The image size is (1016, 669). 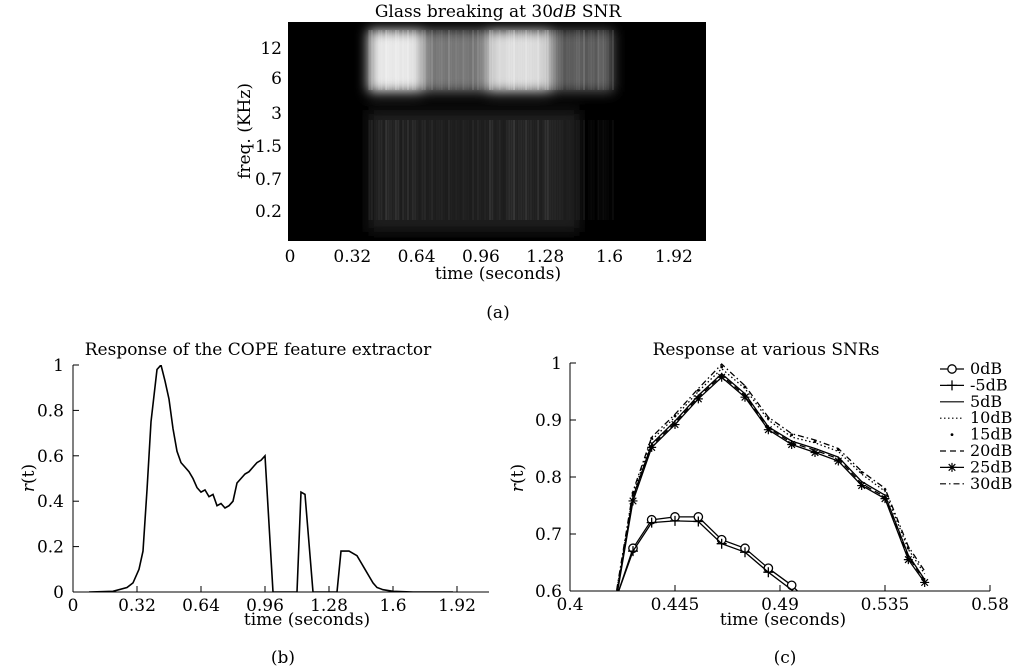 I want to click on caption-a: (a), so click(x=497, y=313).